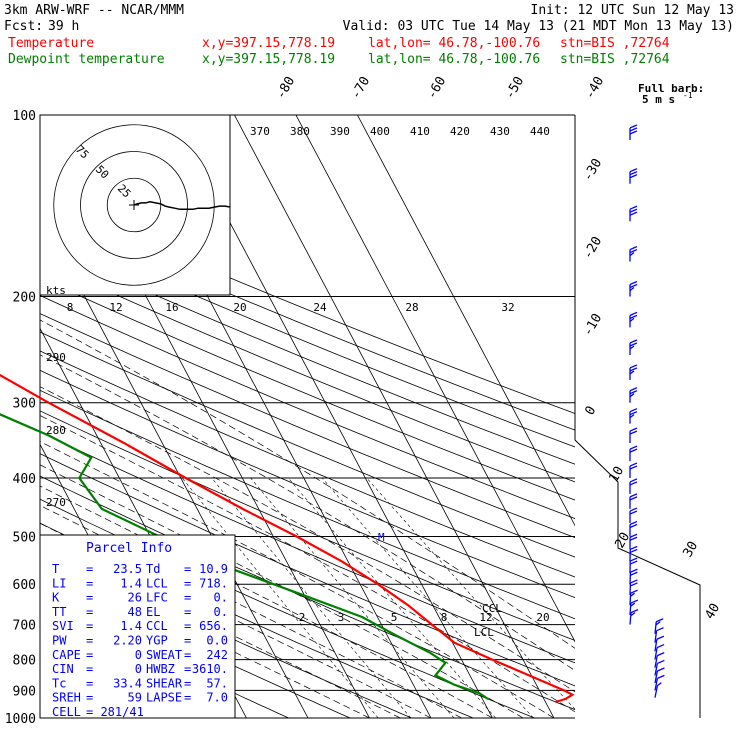 The width and height of the screenshot is (740, 740). What do you see at coordinates (24, 626) in the screenshot?
I see `pressure-tick-label: 700` at bounding box center [24, 626].